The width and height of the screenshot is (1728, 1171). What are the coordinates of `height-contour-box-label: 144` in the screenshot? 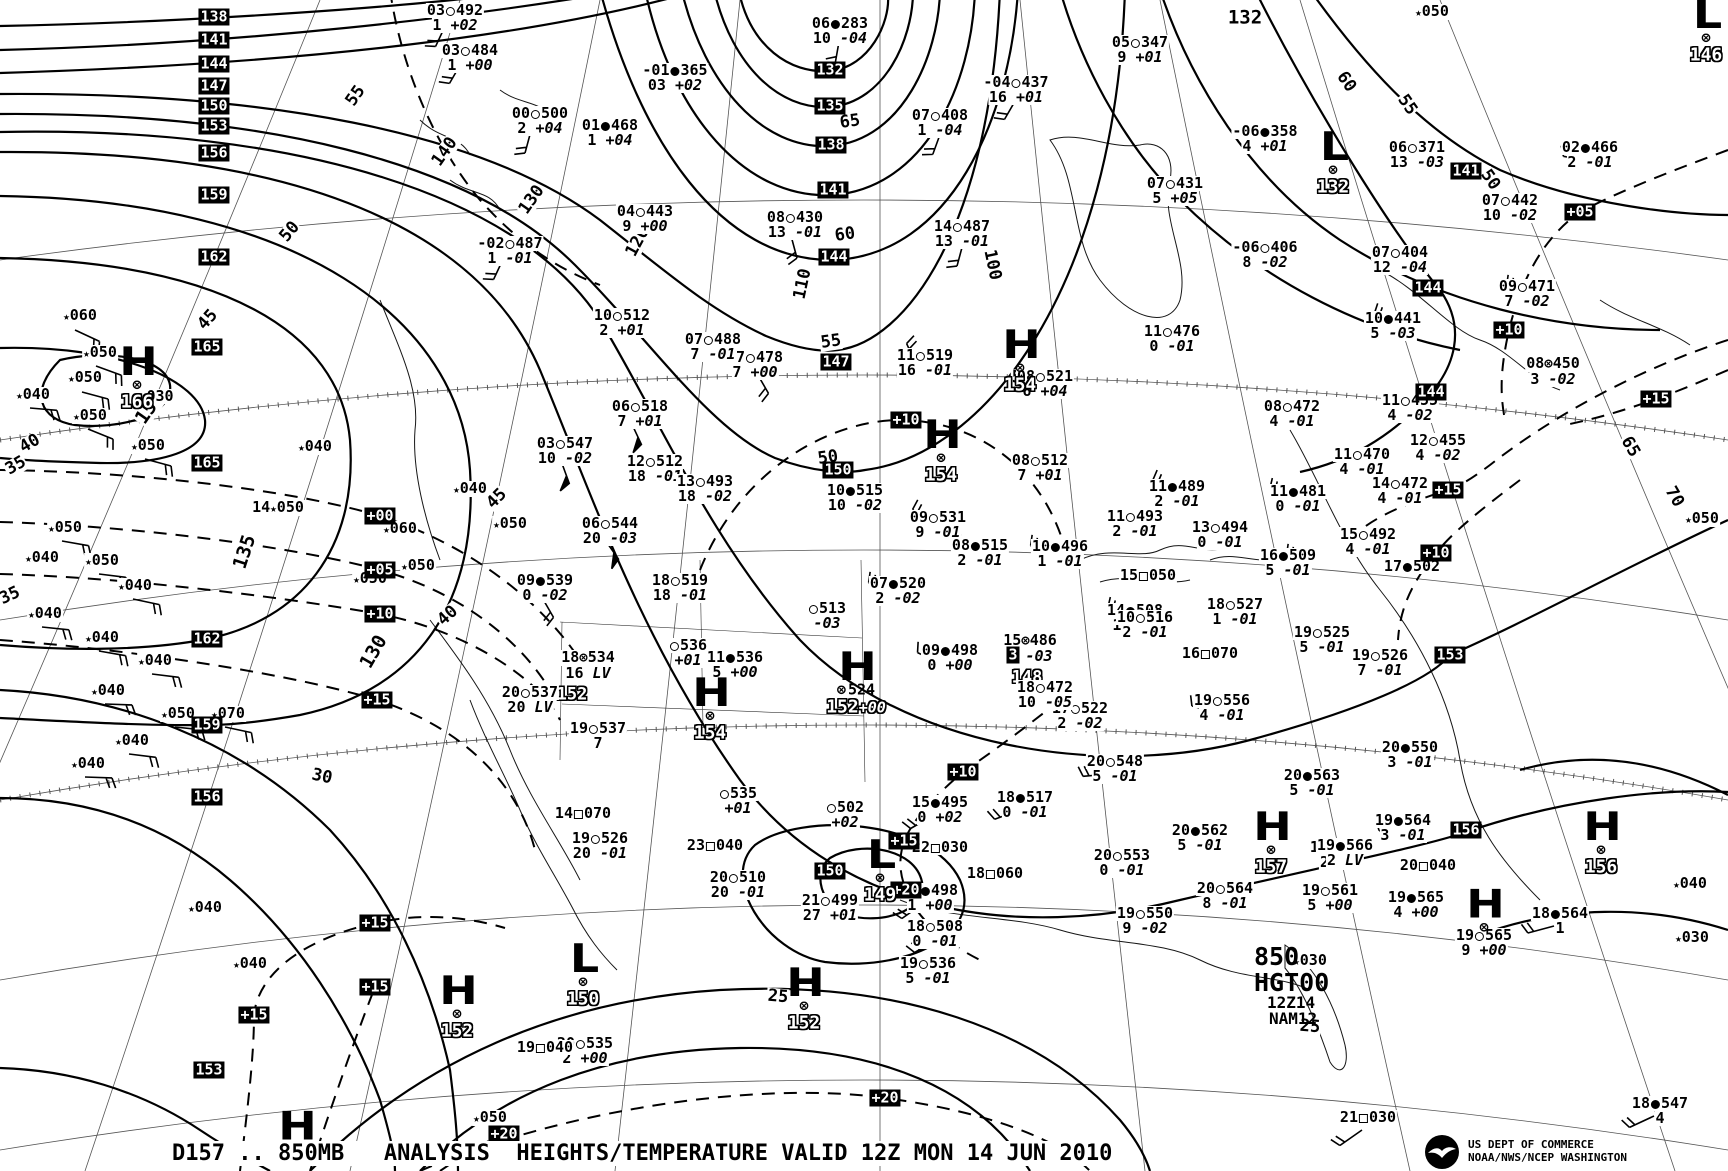 It's located at (1428, 287).